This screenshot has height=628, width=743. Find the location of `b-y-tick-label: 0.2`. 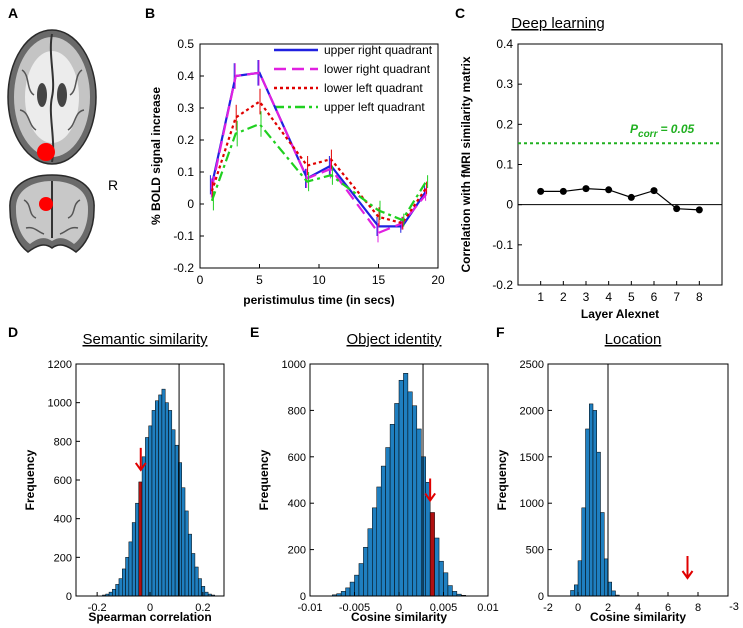

b-y-tick-label: 0.2 is located at coordinates (185, 140).